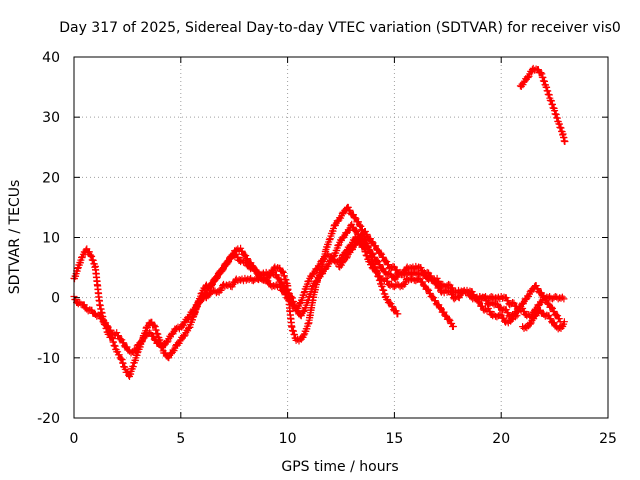  I want to click on x-tick-label: 15, so click(394, 439).